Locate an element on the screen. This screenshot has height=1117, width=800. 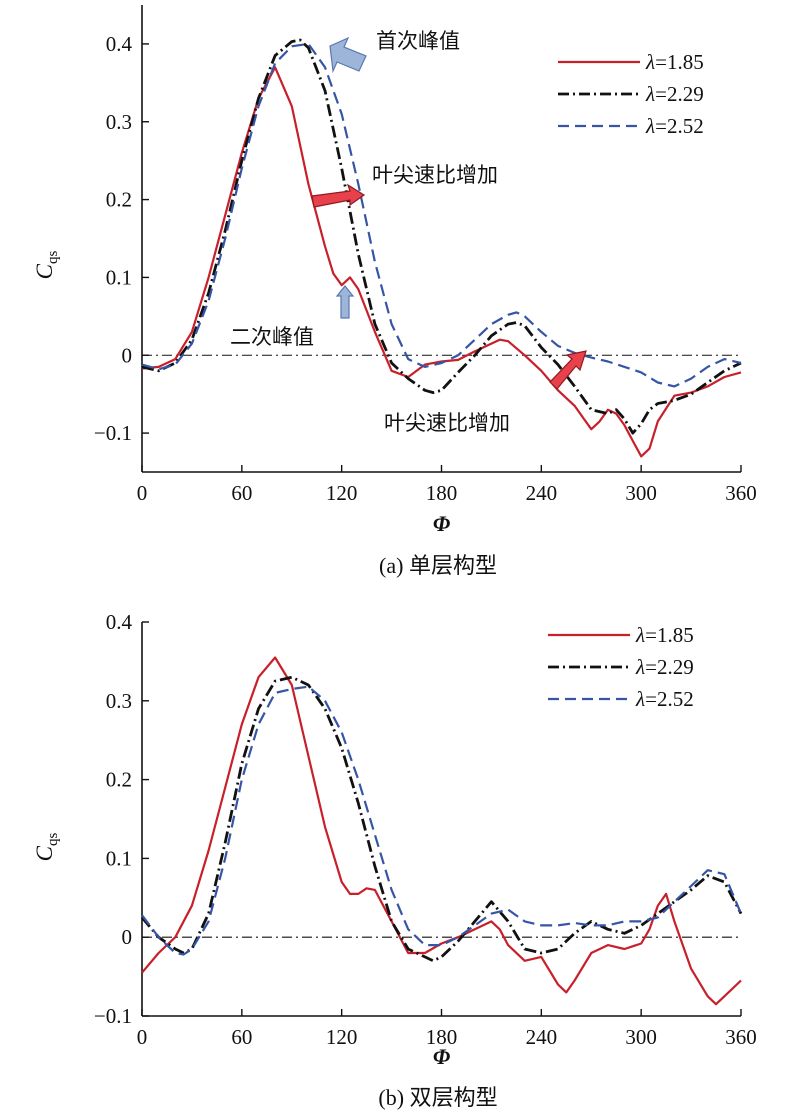
arrow-first-peak-icon is located at coordinates (348, 55).